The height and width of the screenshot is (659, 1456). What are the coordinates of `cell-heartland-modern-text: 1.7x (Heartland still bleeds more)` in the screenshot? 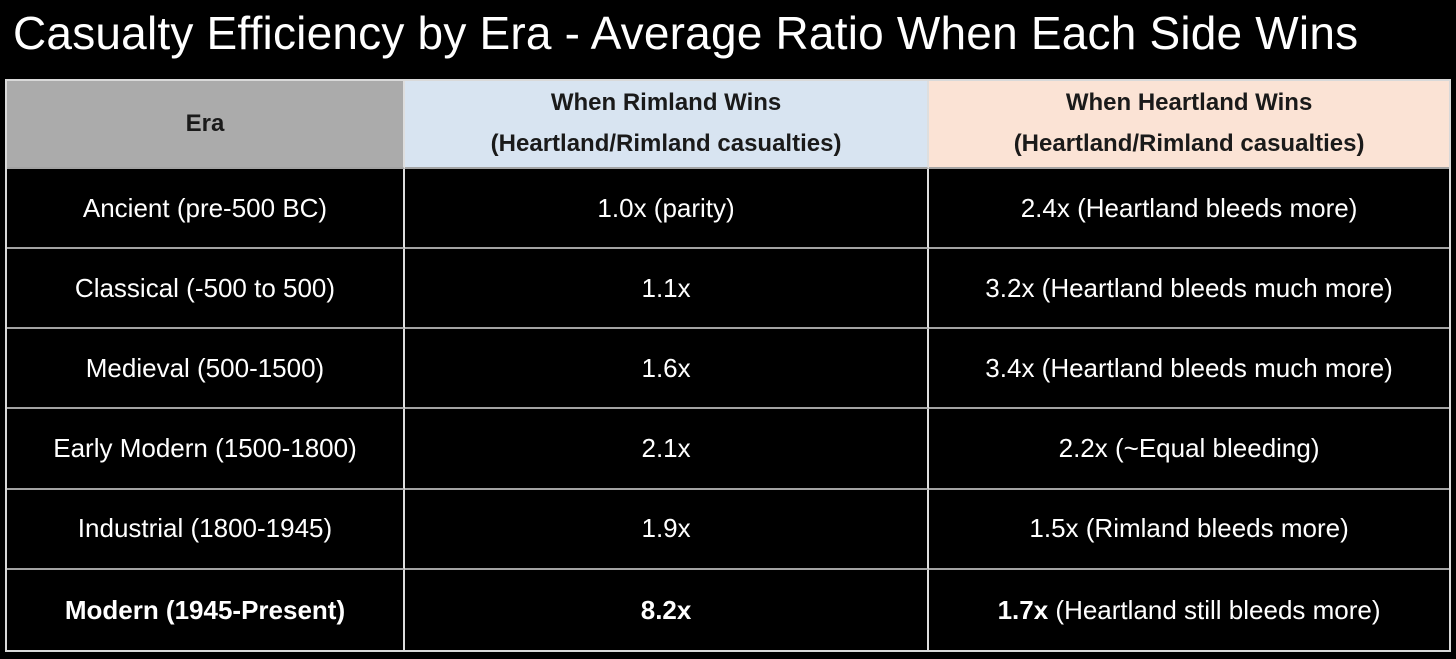 It's located at (1189, 610).